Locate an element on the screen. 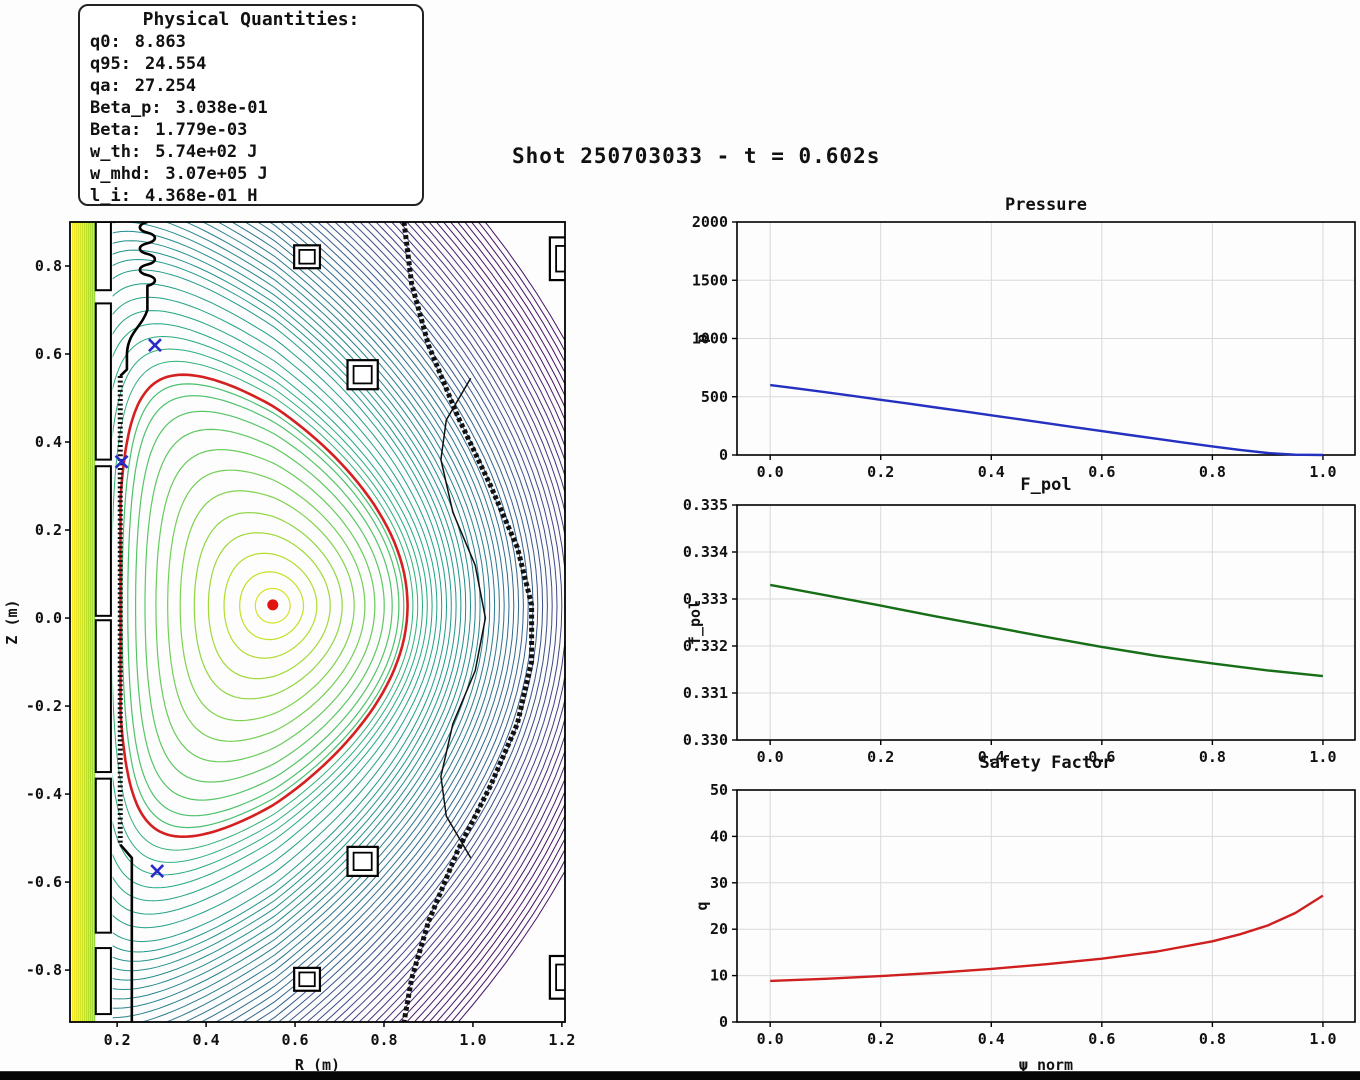 Image resolution: width=1360 pixels, height=1080 pixels. safety_factor-curve is located at coordinates (1047, 938).